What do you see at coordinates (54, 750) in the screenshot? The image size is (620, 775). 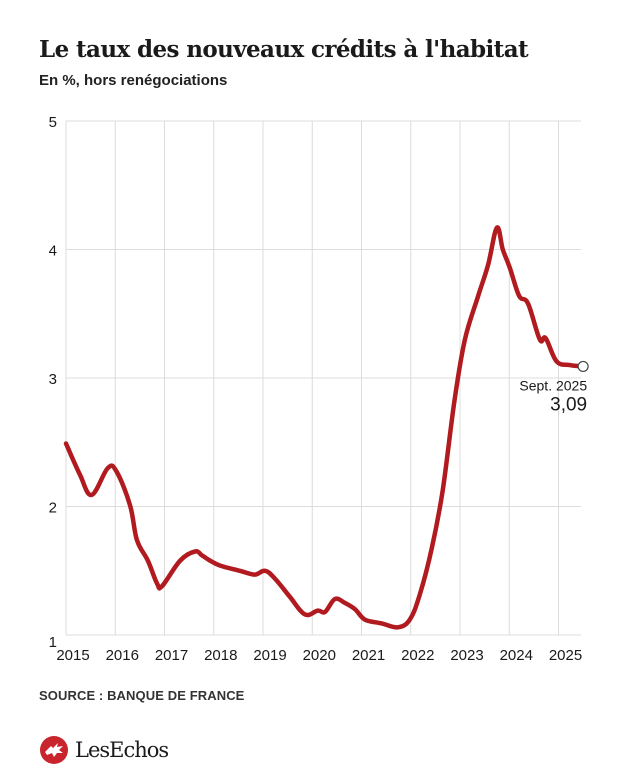 I see `les-echos-dragon-icon` at bounding box center [54, 750].